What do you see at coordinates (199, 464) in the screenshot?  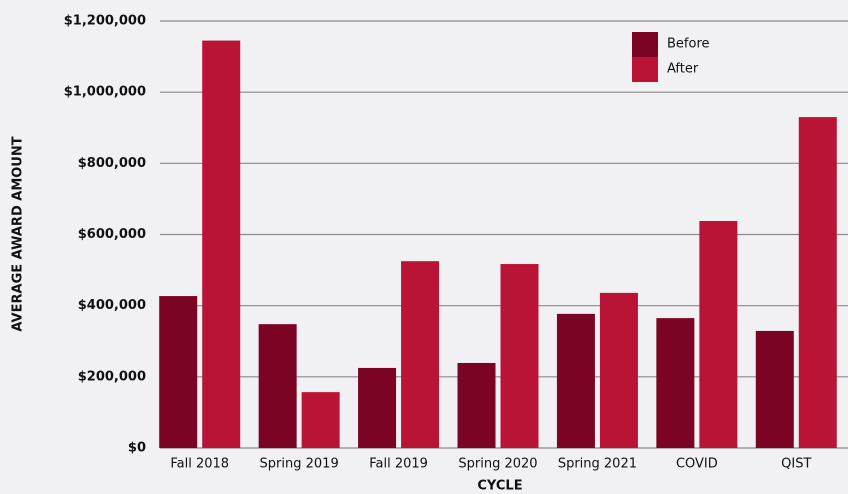 I see `x-tick-label: Fall 2018` at bounding box center [199, 464].